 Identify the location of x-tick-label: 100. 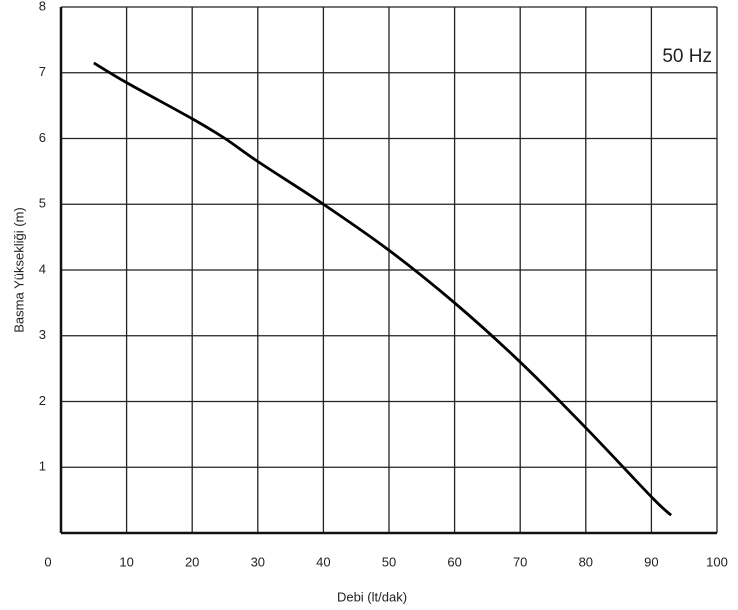
(717, 561).